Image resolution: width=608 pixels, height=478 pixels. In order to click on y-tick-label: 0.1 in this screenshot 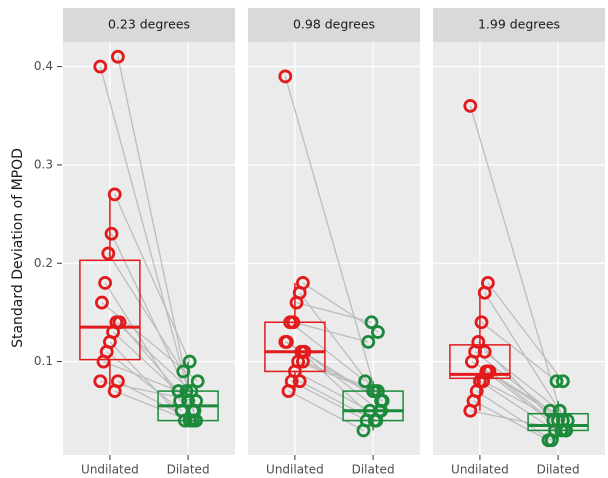, I will do `click(43, 361)`.